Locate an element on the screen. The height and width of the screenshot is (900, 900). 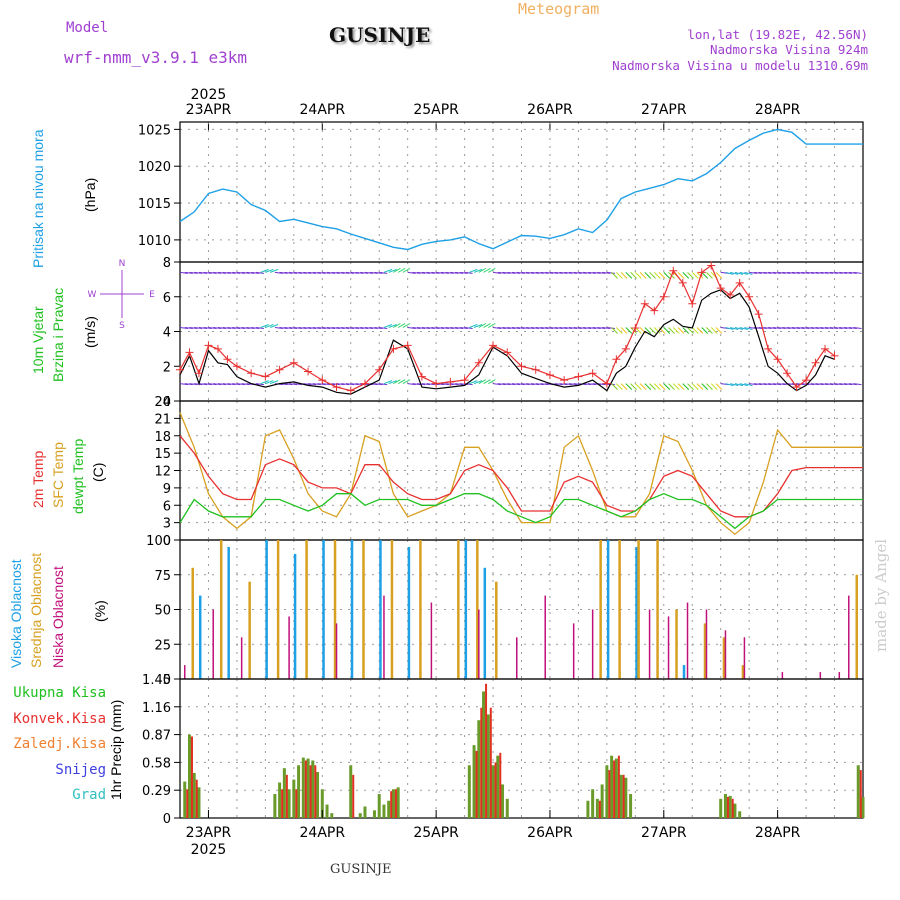
legend-hail: Grad is located at coordinates (89, 795).